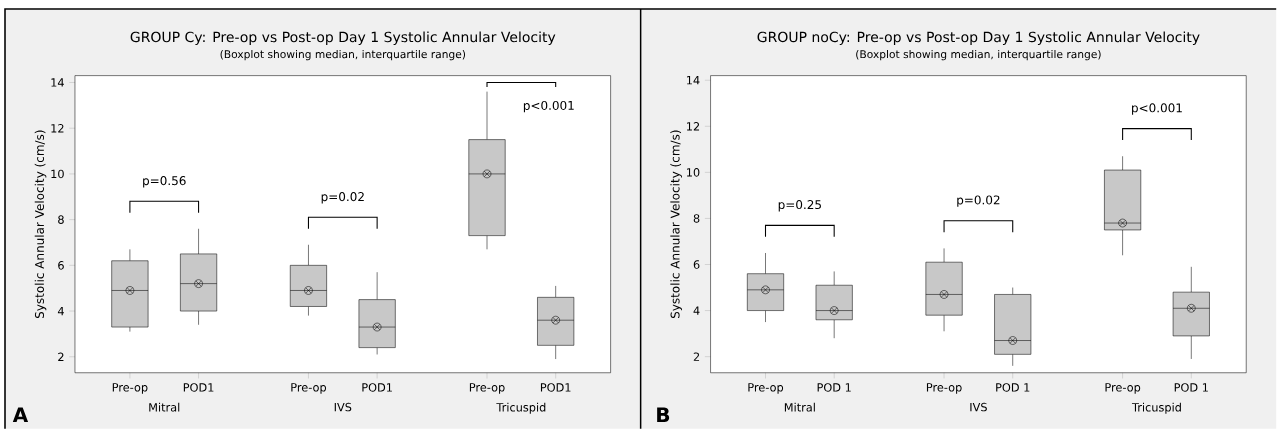 The width and height of the screenshot is (1277, 430). Describe the element at coordinates (164, 182) in the screenshot. I see `annotation: p=0.56` at that location.